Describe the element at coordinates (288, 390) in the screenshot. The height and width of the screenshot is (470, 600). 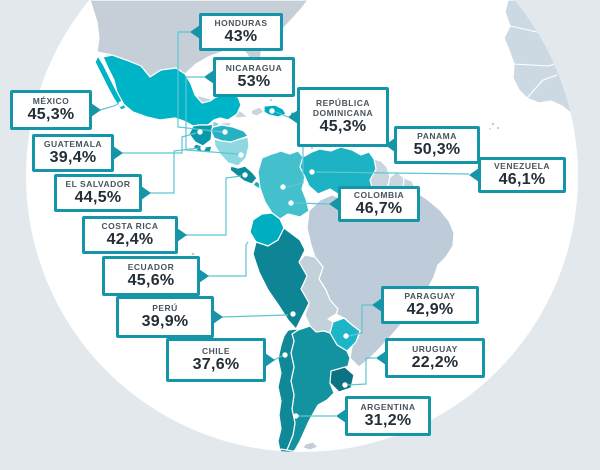
I see `country-chile` at that location.